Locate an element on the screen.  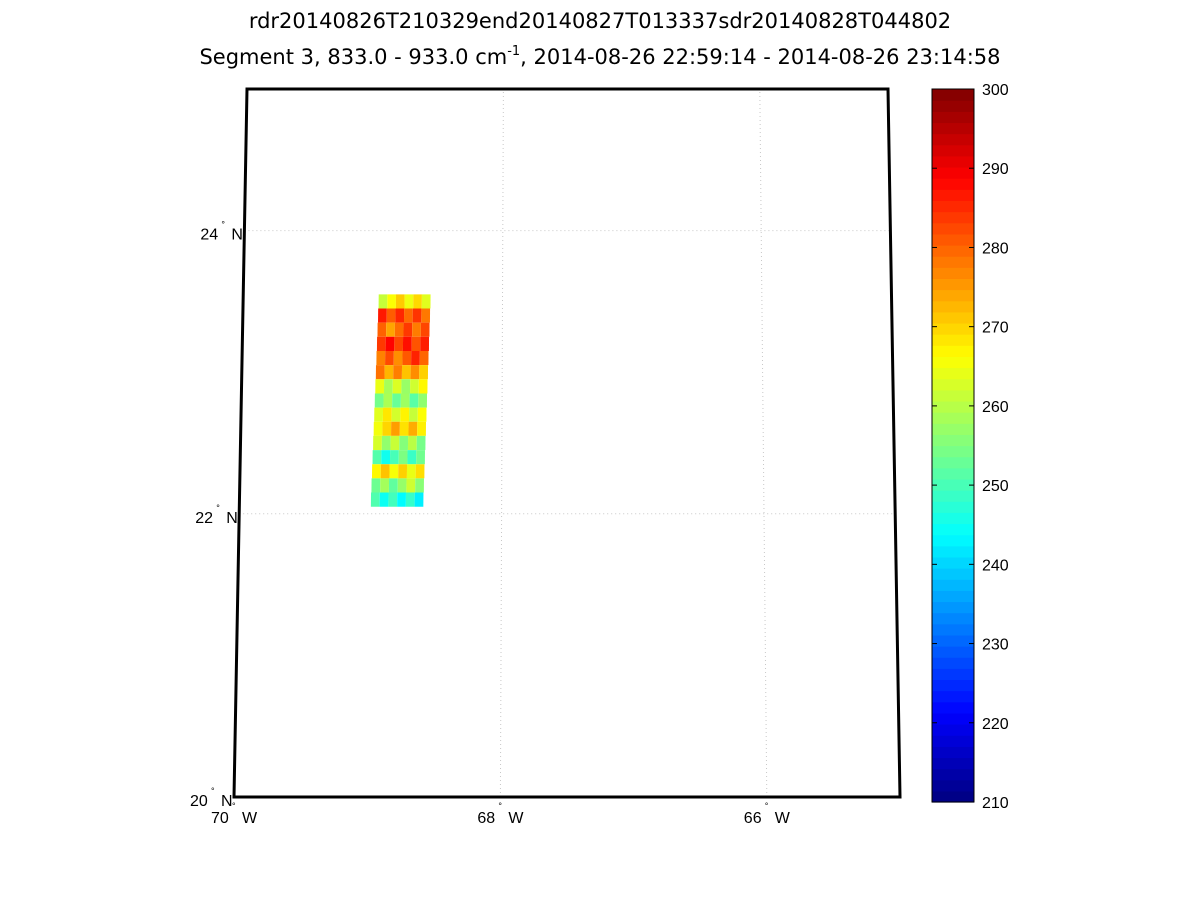
longitude-labels: 70°W 68°W 66°W is located at coordinates (501, 814).